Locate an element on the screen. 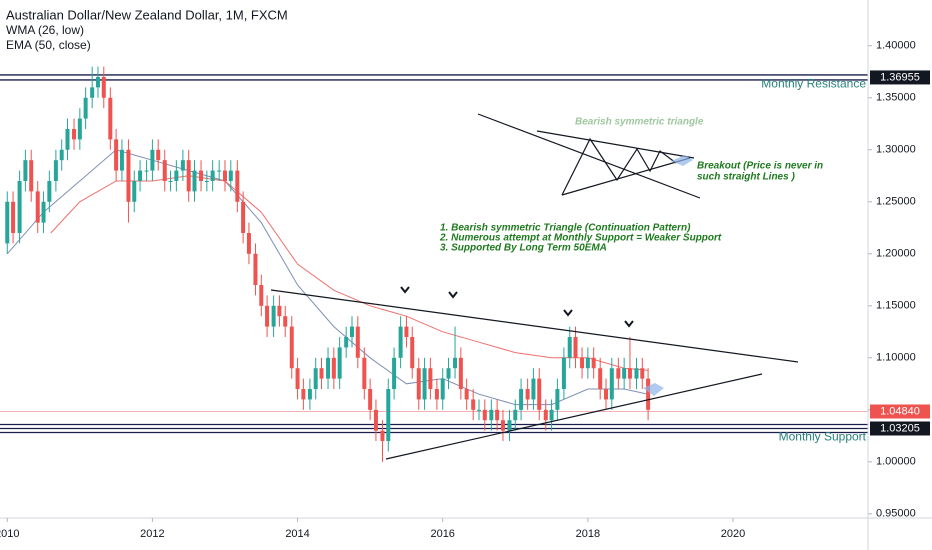  price-tag is located at coordinates (900, 77).